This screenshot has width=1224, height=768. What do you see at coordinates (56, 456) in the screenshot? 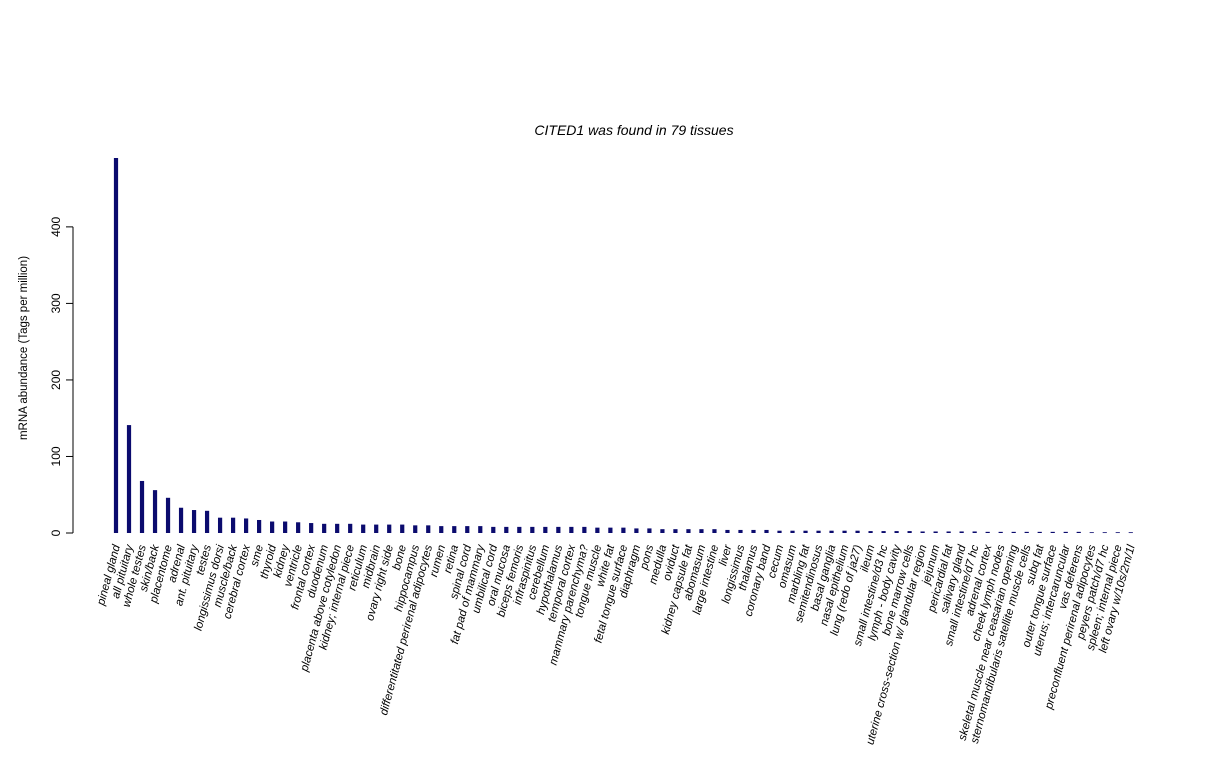
I see `y-tick-label: 100` at bounding box center [56, 456].